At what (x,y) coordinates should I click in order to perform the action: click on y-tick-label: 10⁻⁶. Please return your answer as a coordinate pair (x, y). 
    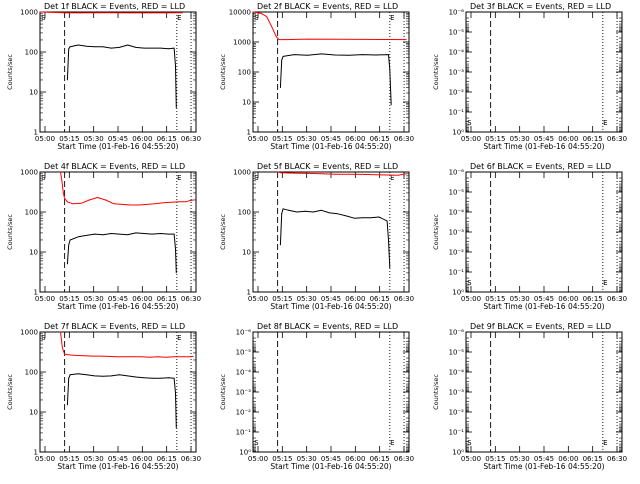
    Looking at the image, I should click on (457, 173).